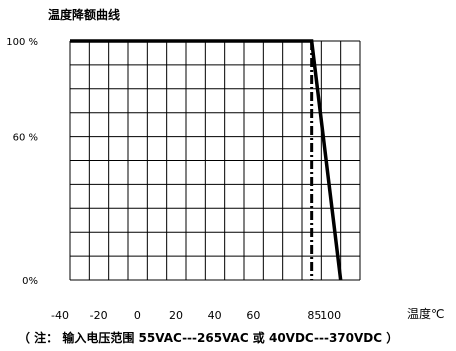 The height and width of the screenshot is (351, 456). I want to click on x-tick-label: -20, so click(99, 315).